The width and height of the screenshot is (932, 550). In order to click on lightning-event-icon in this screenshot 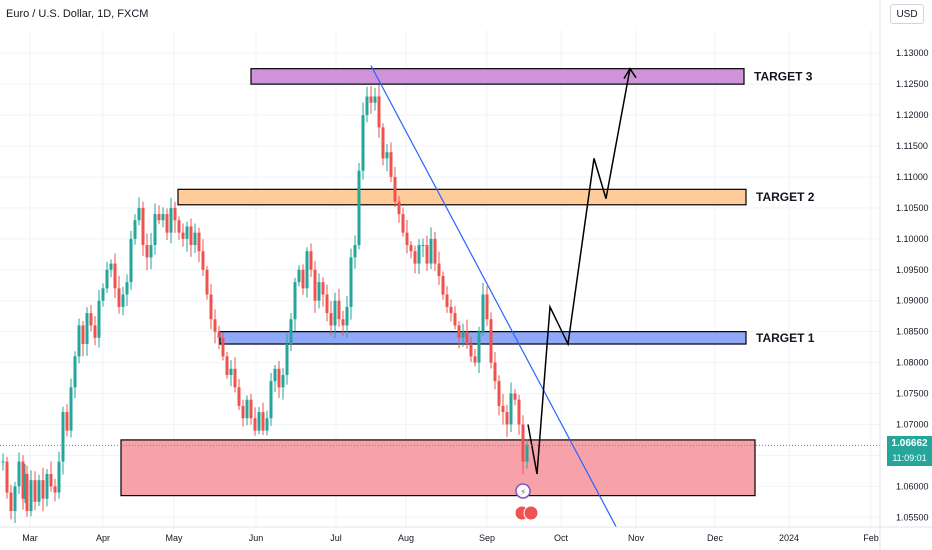, I will do `click(523, 491)`.